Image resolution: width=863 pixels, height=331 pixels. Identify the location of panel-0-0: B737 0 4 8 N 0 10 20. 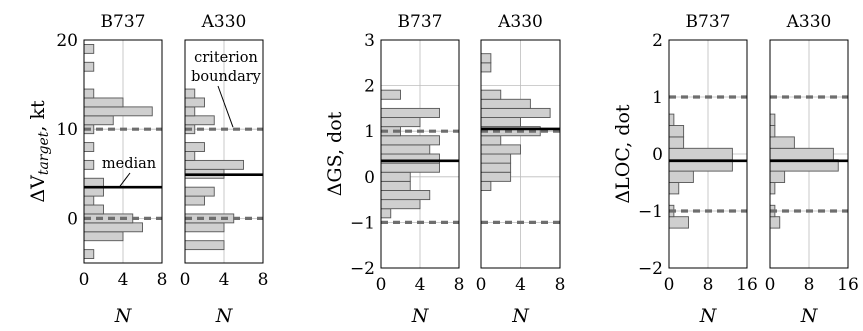
(111, 169).